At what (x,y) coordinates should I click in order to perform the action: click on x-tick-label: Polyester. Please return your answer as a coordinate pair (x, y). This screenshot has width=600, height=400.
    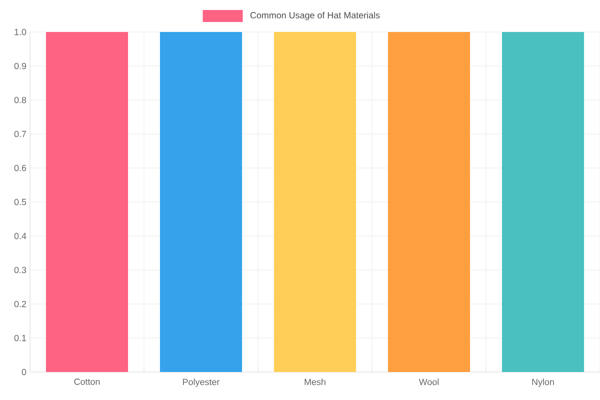
    Looking at the image, I should click on (201, 382).